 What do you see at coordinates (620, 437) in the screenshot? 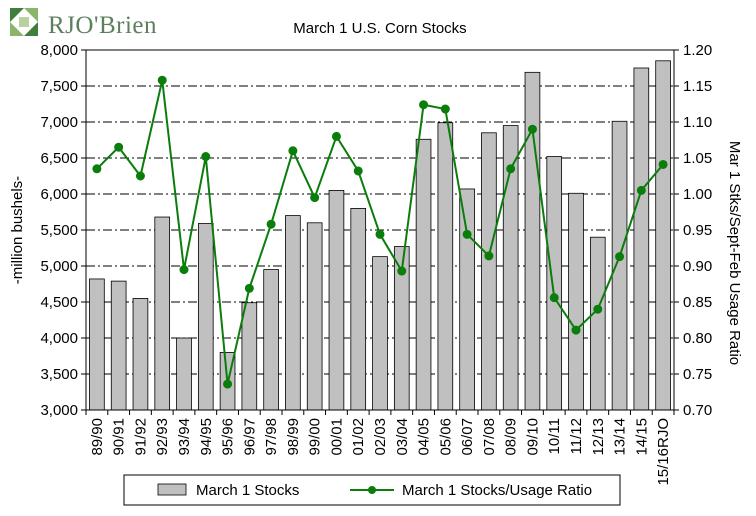
I see `x-tick-label: 13/14` at bounding box center [620, 437].